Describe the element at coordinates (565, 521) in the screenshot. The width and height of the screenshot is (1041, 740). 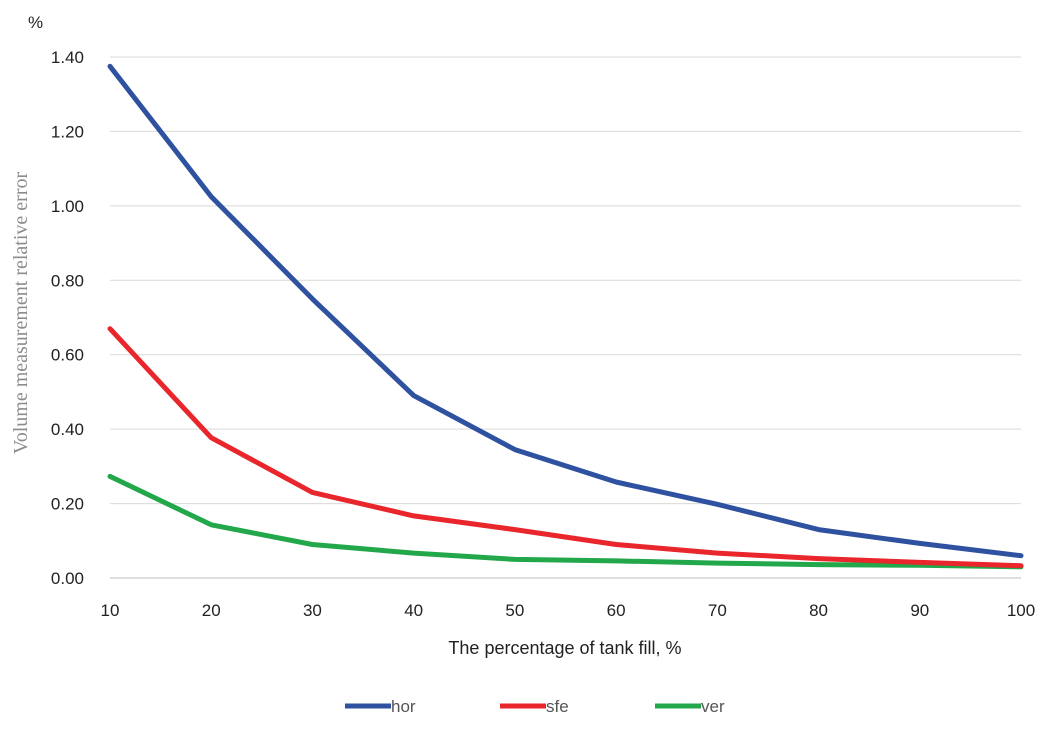
I see `series-line-ver` at that location.